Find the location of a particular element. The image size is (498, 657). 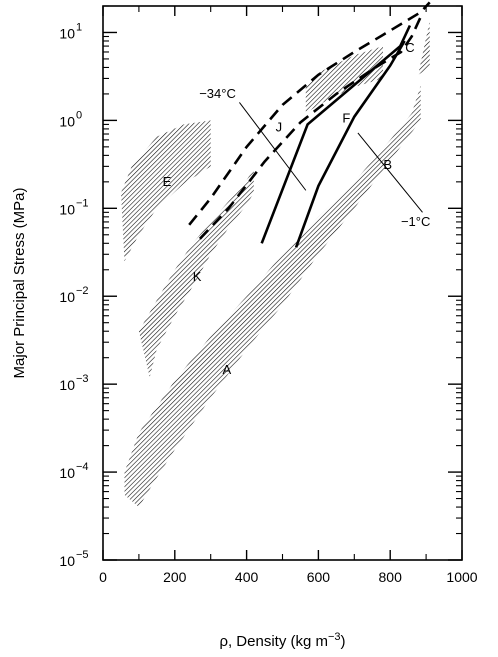

x-tick-label: 600 is located at coordinates (319, 577).